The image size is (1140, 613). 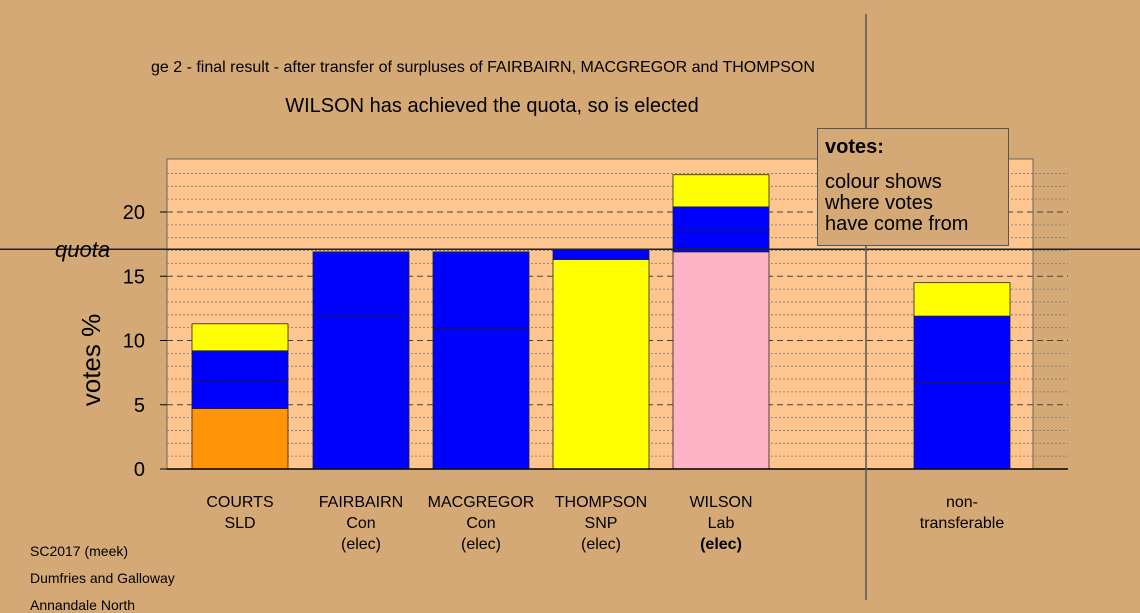 I want to click on candidate-party: transferable, so click(x=962, y=523).